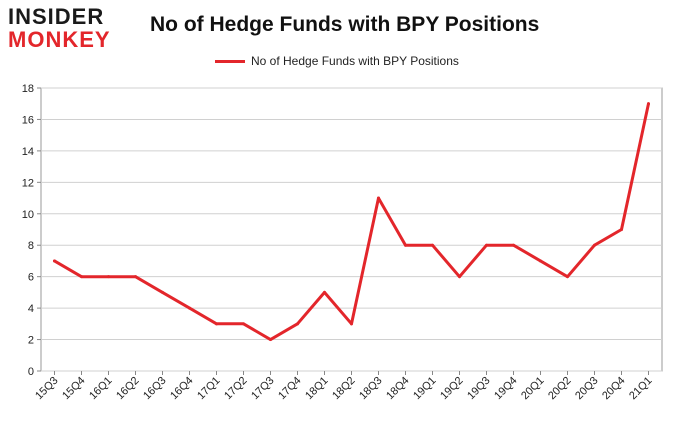  I want to click on x-tick-label: 15Q3, so click(47, 389).